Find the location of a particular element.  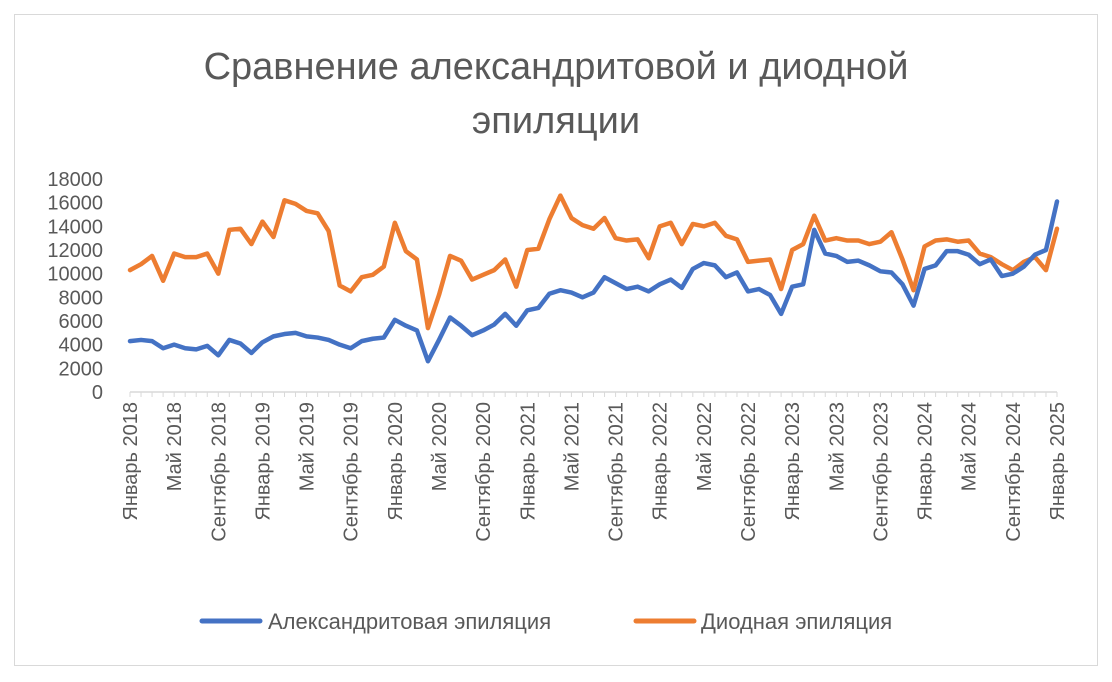

x-tick-label: Январь 2019 is located at coordinates (263, 461).